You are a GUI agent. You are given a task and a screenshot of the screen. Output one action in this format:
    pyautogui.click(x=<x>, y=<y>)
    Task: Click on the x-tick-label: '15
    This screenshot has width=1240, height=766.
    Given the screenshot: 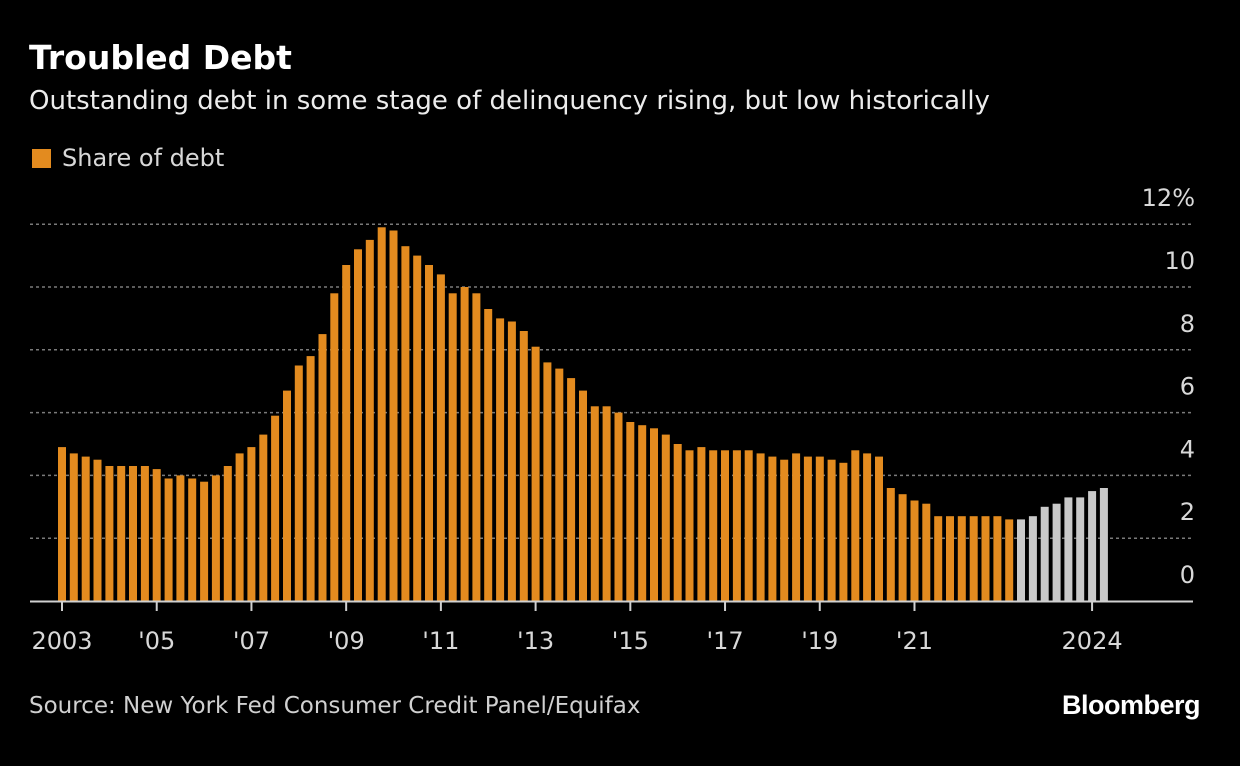 What is the action you would take?
    pyautogui.click(x=630, y=641)
    